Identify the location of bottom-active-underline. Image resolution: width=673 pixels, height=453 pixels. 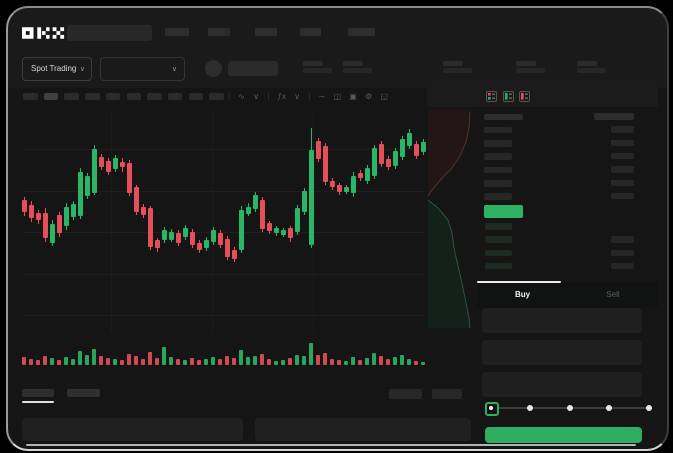
(38, 402).